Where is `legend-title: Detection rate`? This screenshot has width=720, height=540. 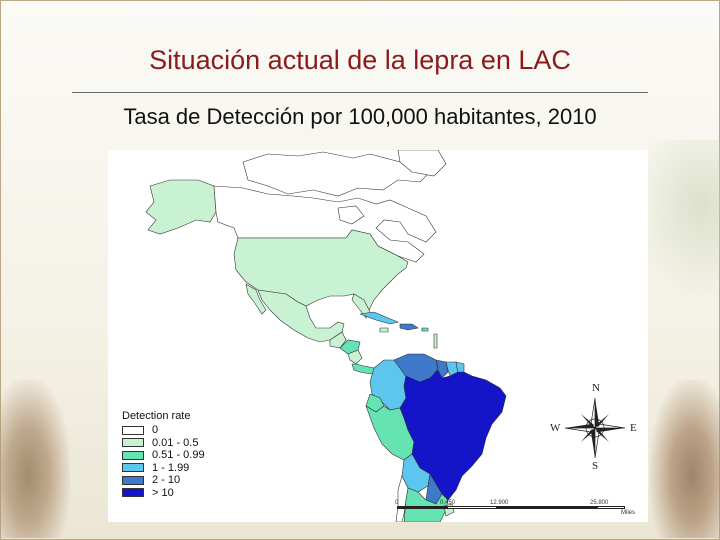 legend-title: Detection rate is located at coordinates (156, 416).